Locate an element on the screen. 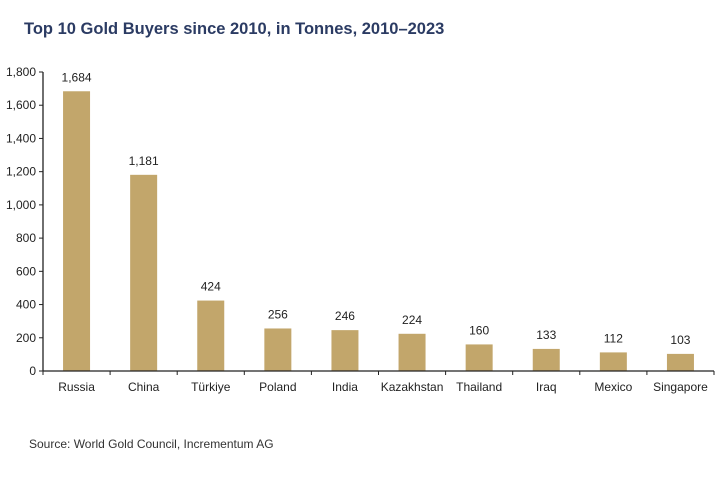 This screenshot has height=488, width=726. data-label: 224 is located at coordinates (412, 320).